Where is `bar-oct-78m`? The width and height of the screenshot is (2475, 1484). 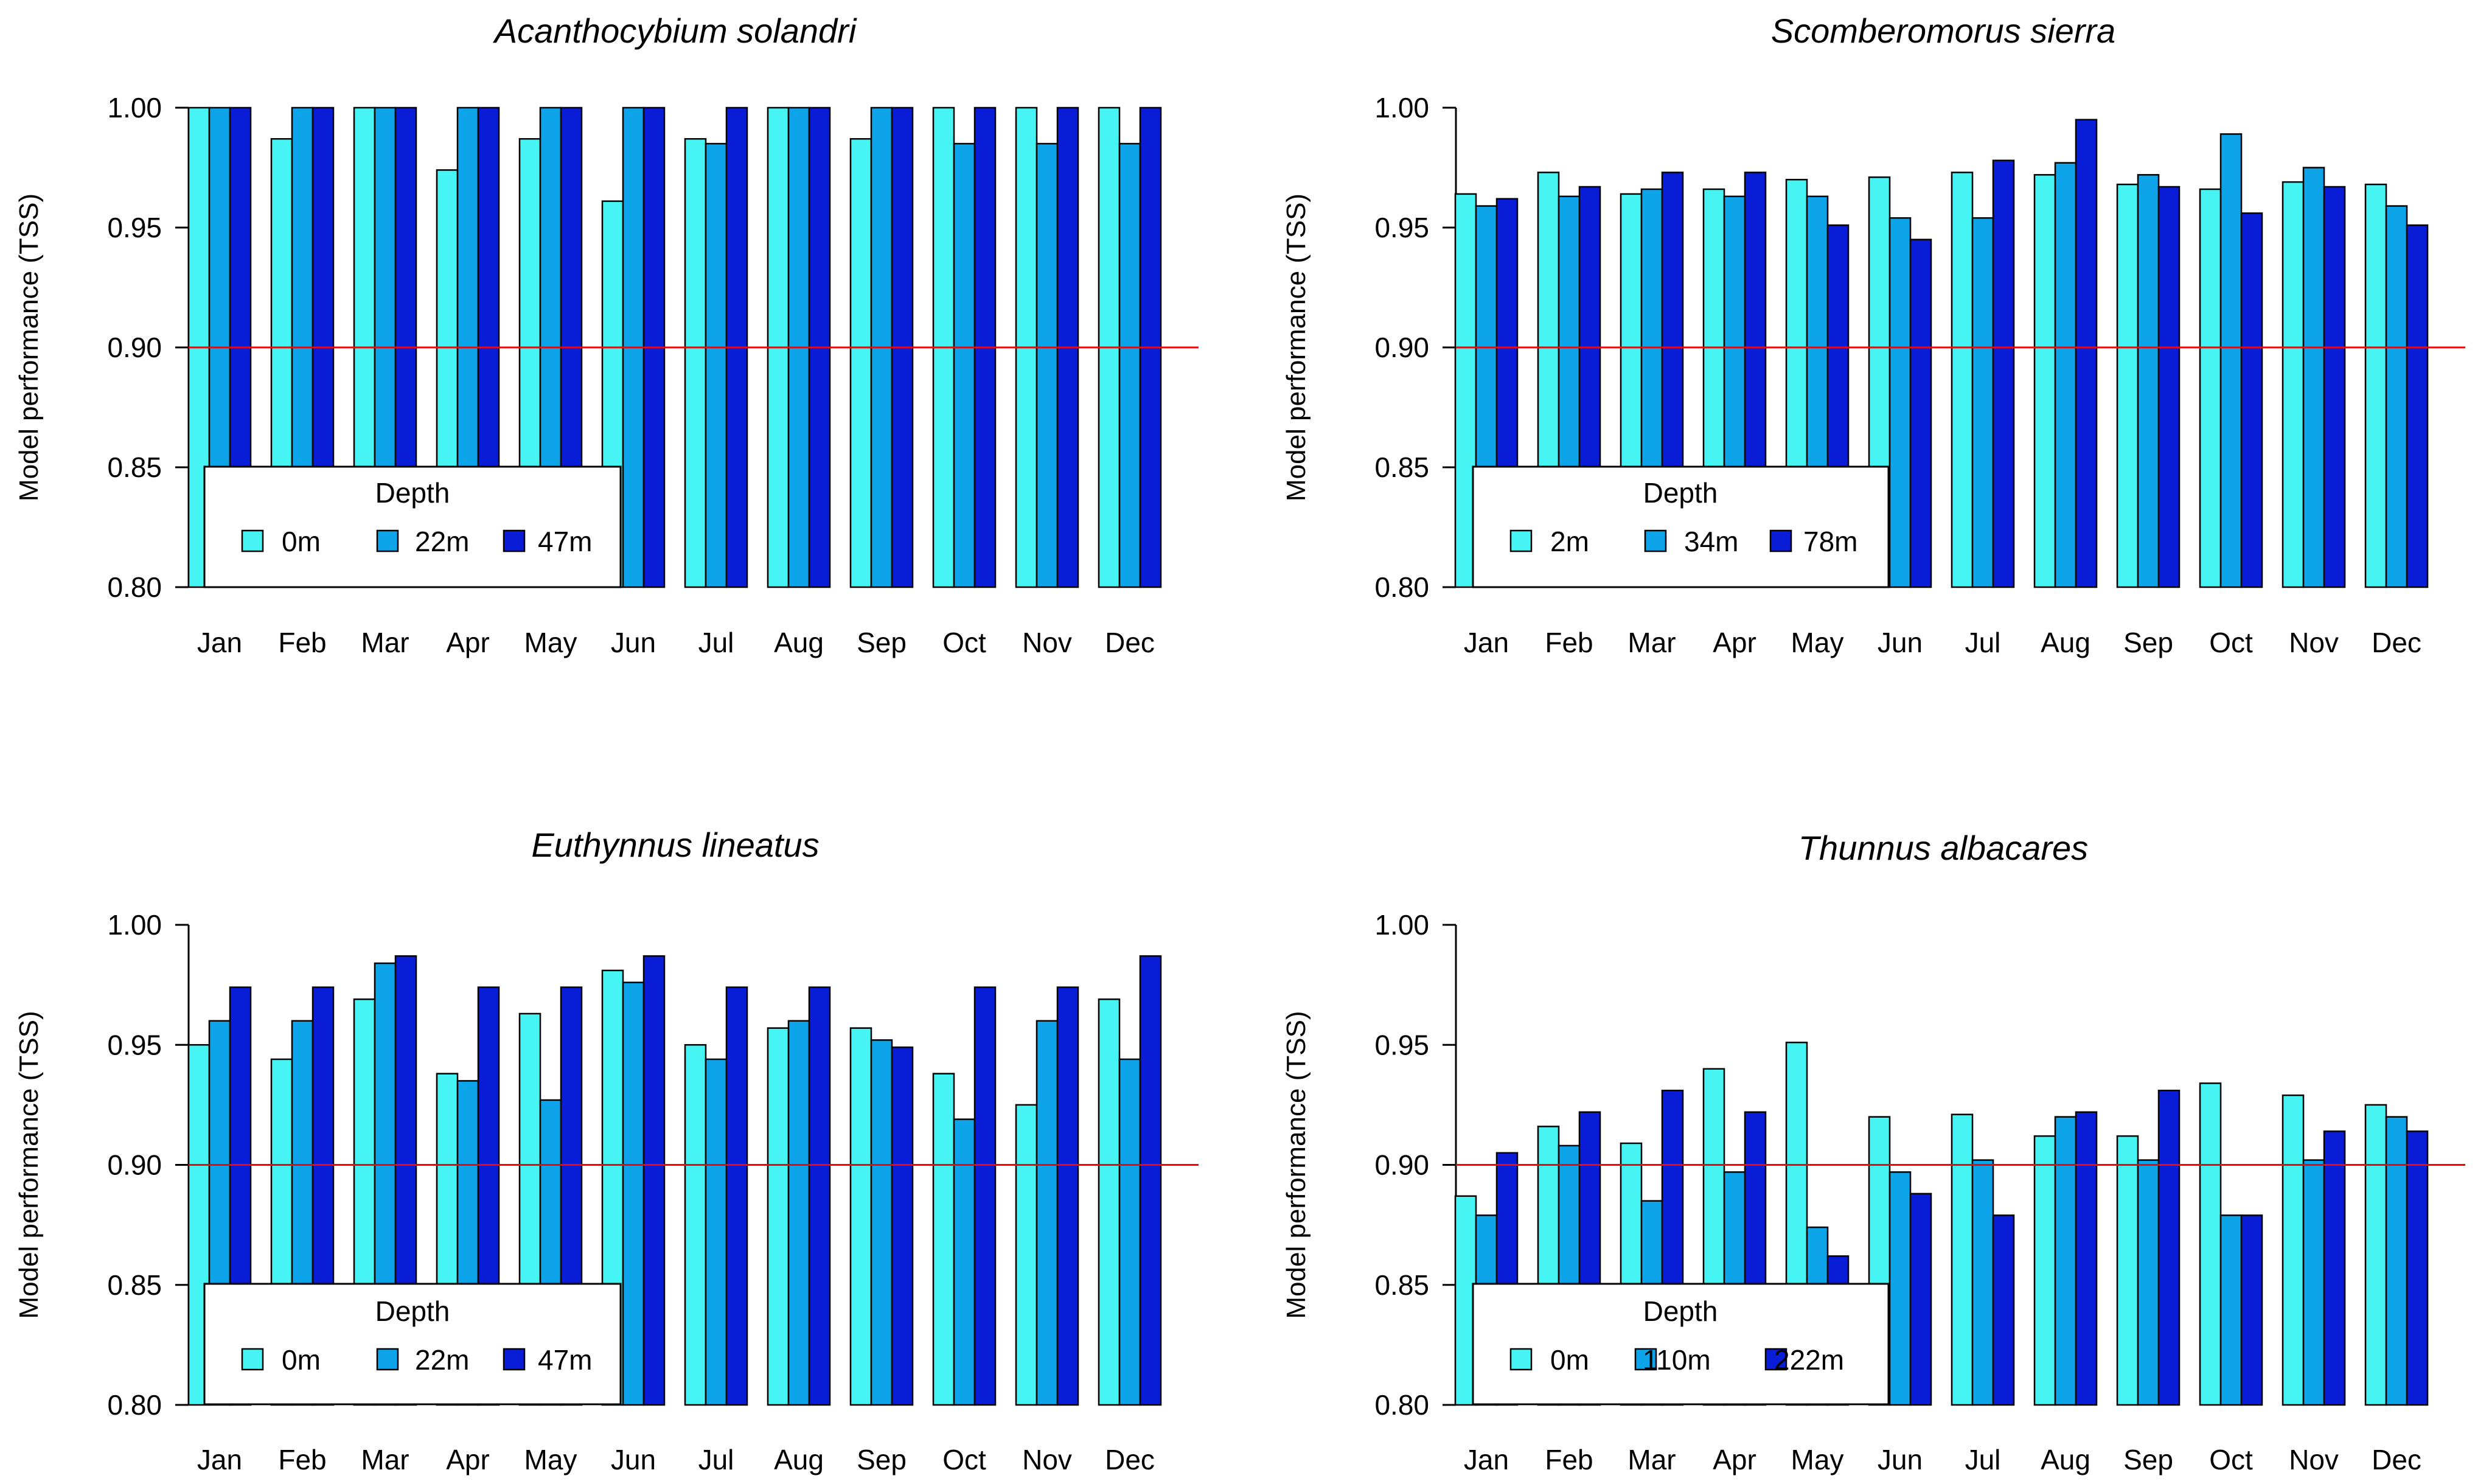
bar-oct-78m is located at coordinates (2251, 400).